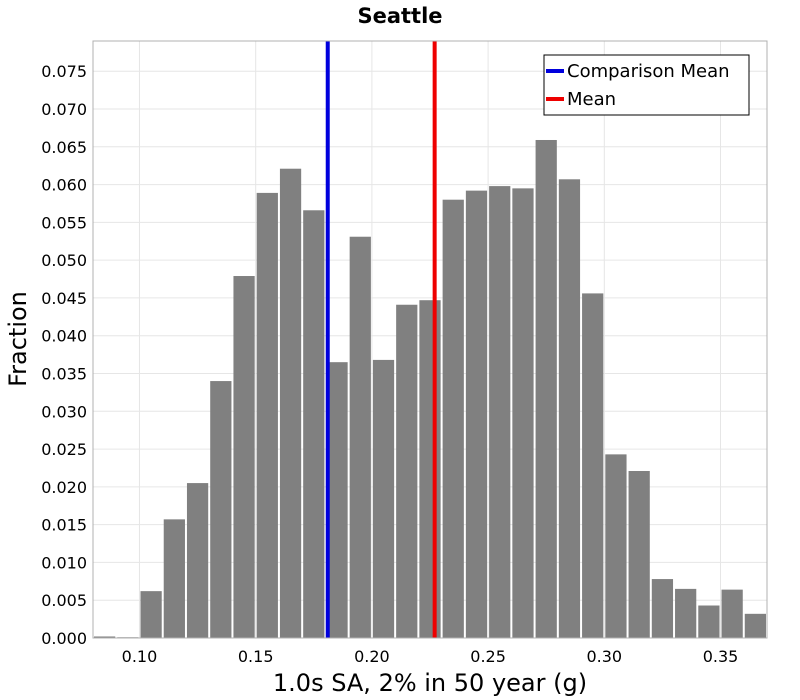 Image resolution: width=800 pixels, height=700 pixels. I want to click on y-tick-label: 0.015, so click(64, 525).